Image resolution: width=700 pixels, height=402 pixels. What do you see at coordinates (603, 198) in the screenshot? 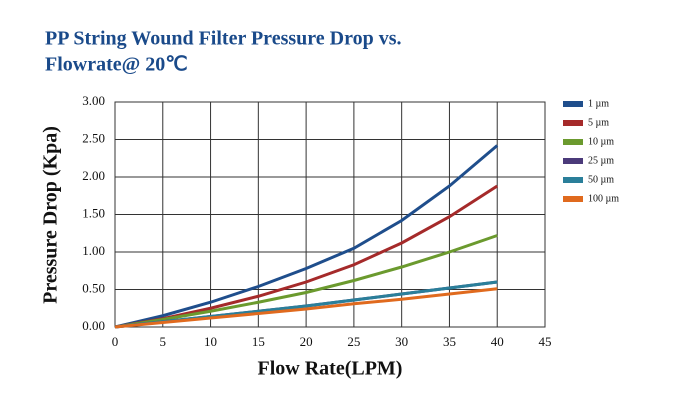
I see `legend-label: 100 µm` at bounding box center [603, 198].